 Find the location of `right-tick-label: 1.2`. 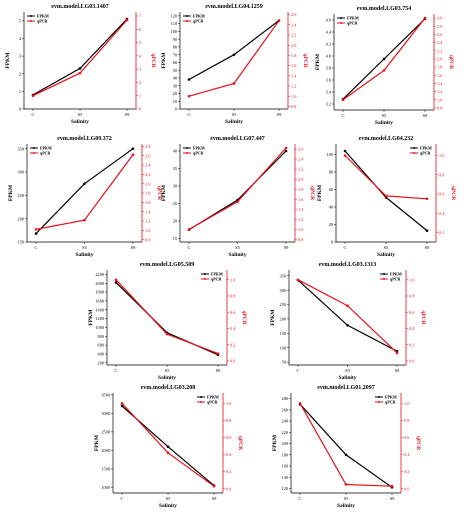

right-tick-label: 1.2 is located at coordinates (439, 91).